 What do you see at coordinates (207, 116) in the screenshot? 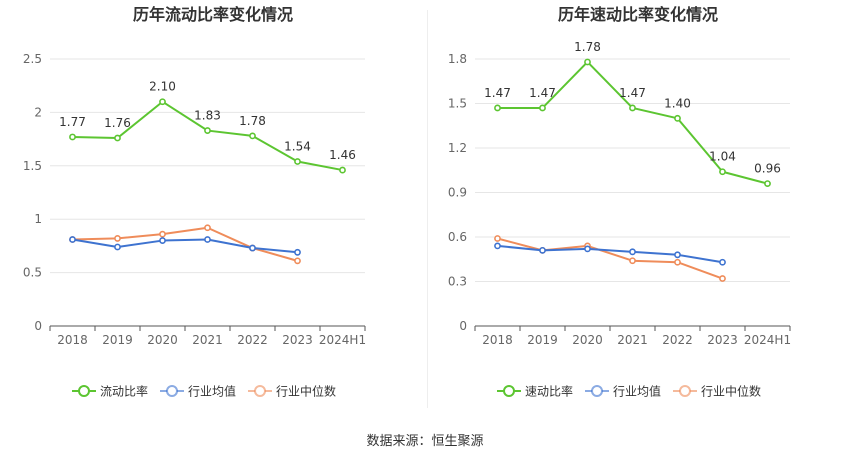
I see `data-label: 1.83` at bounding box center [207, 116].